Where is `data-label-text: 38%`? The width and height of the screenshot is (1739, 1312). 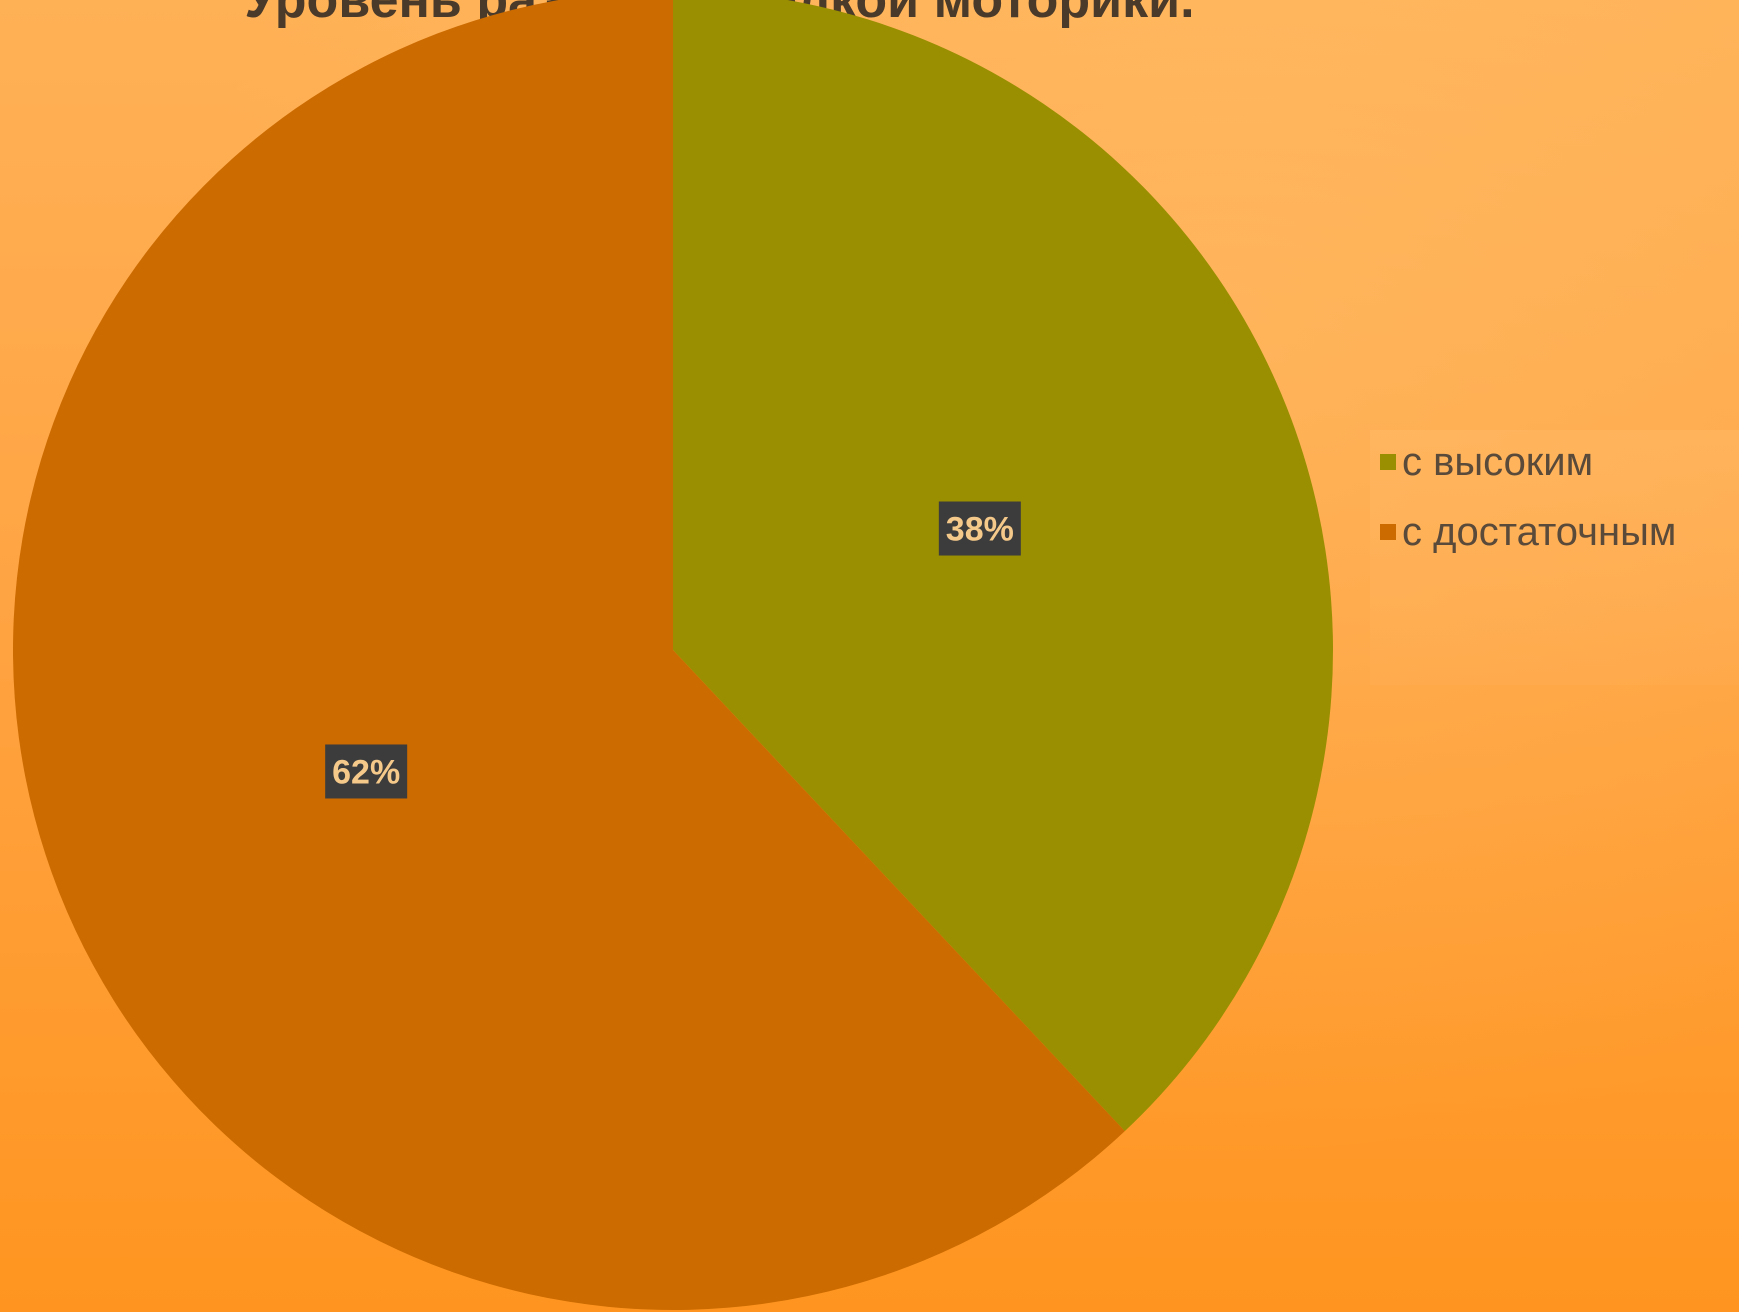
data-label-text: 38% is located at coordinates (980, 530).